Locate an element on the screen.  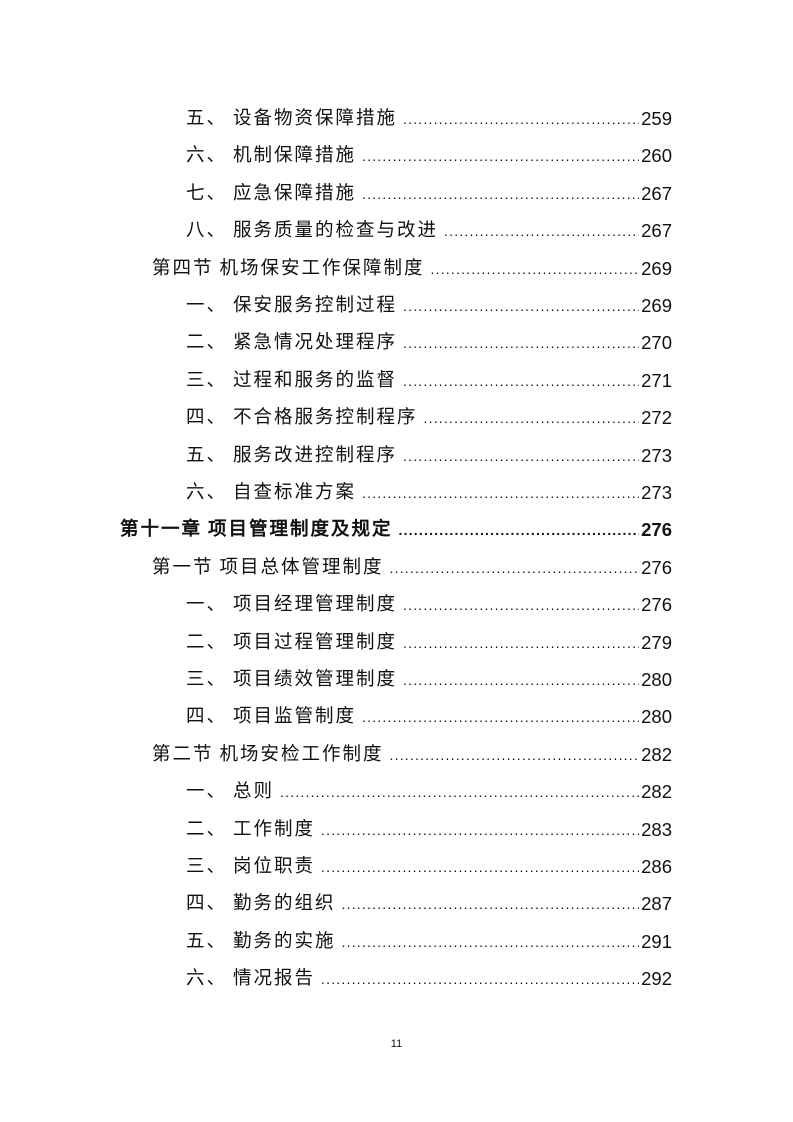
toc-entry-title: 工作制度 is located at coordinates (274, 829).